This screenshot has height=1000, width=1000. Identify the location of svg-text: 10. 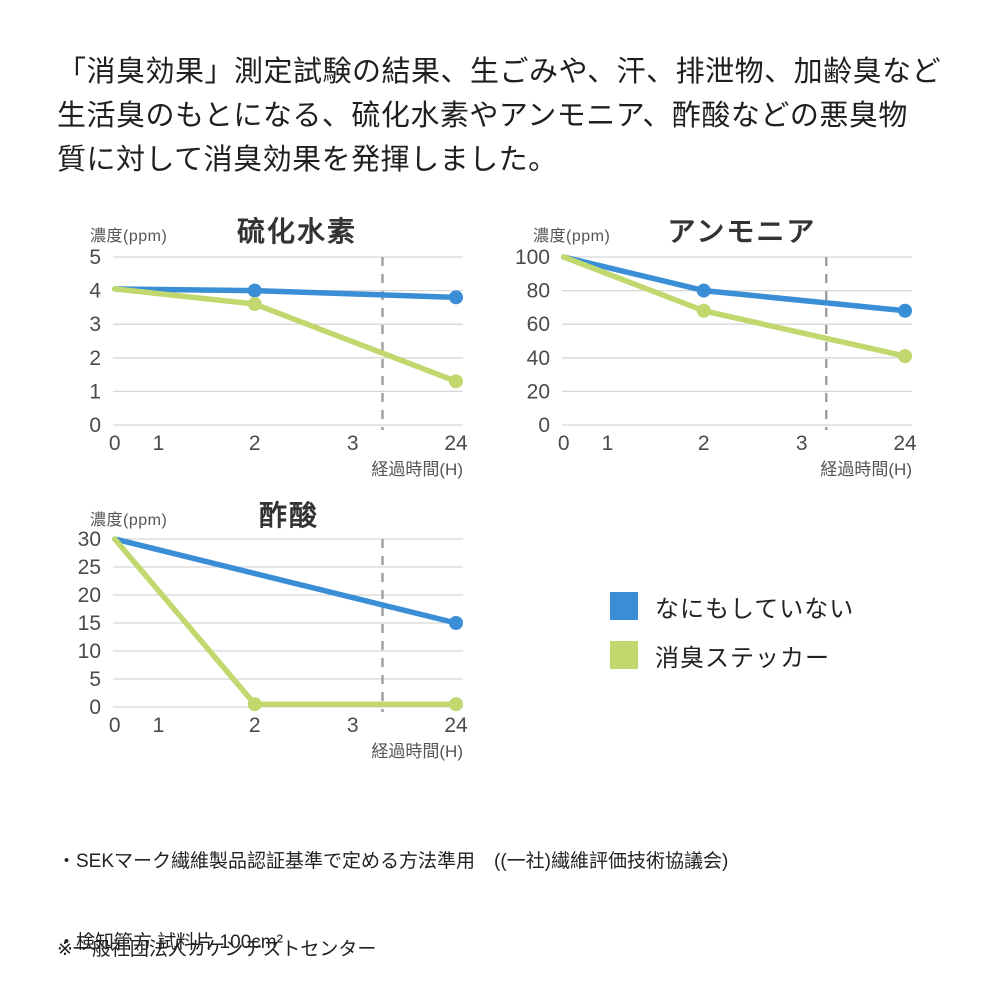
(89, 651).